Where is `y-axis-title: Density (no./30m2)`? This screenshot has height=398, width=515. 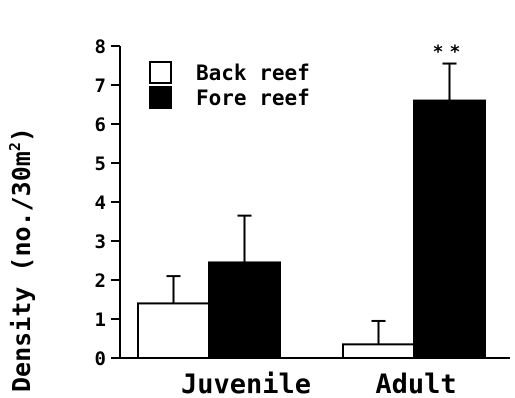 y-axis-title: Density (no./30m2) is located at coordinates (21, 259).